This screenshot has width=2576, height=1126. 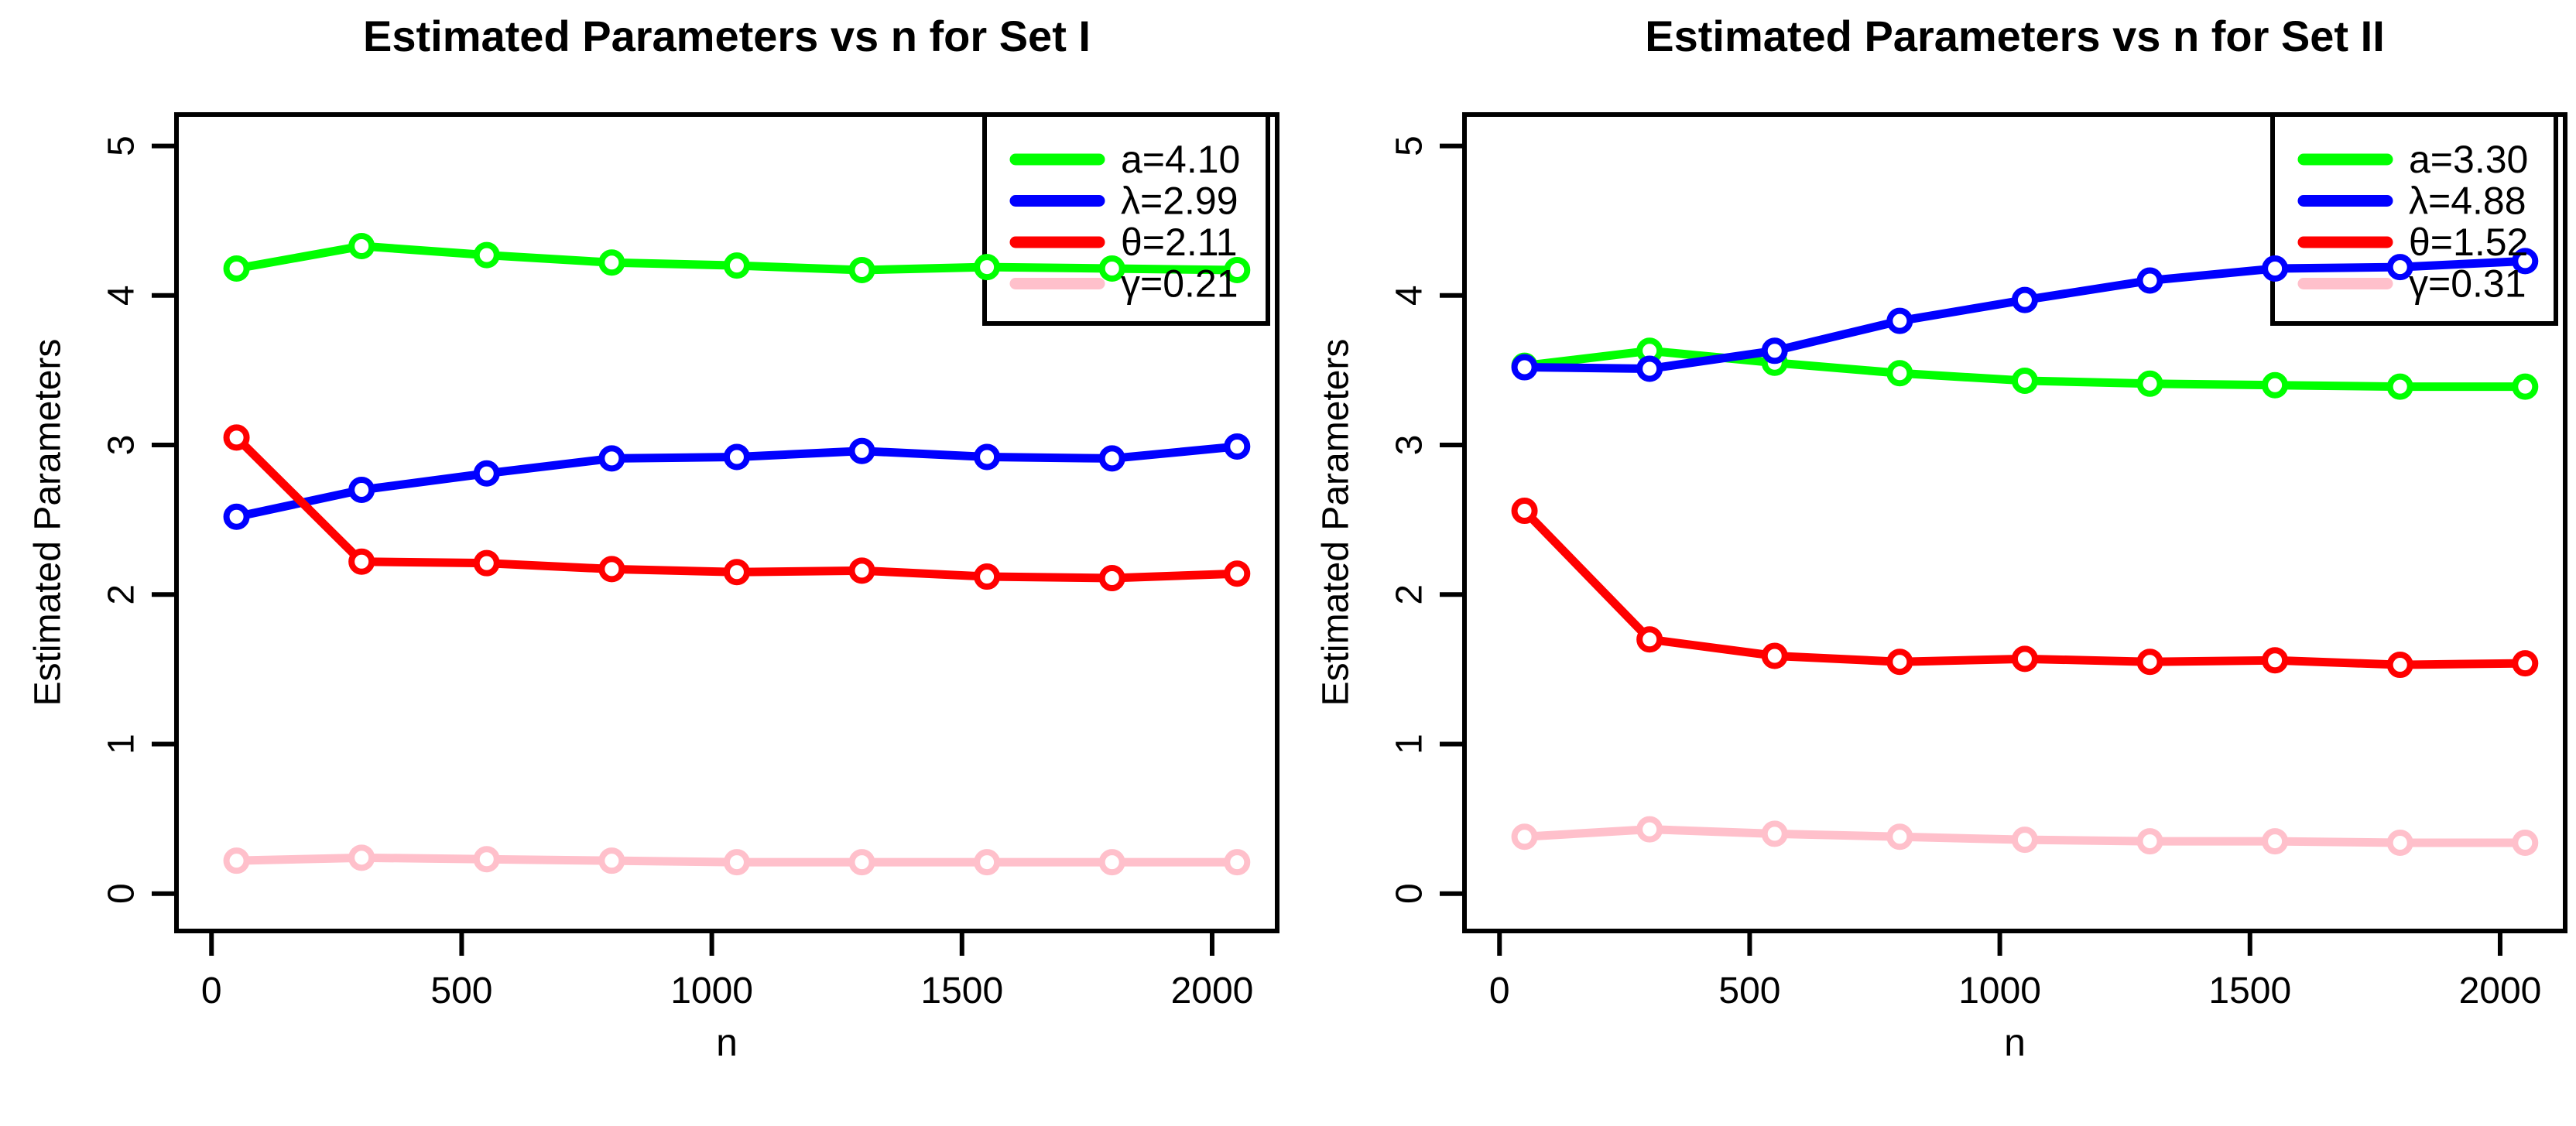 I want to click on x-axis-label-set-i: n, so click(x=727, y=1042).